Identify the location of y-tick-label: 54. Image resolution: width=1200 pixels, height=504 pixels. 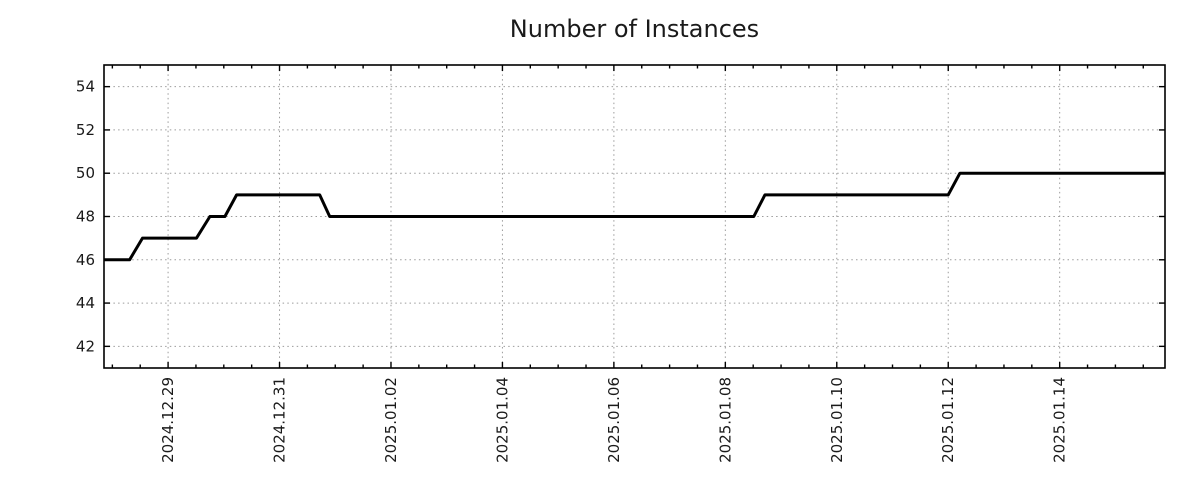
(85, 87).